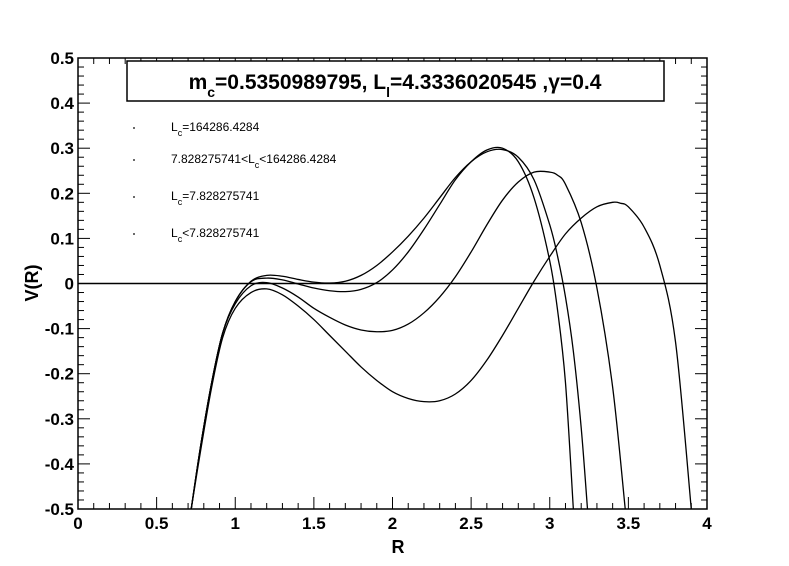 This screenshot has width=789, height=566. What do you see at coordinates (198, 82) in the screenshot?
I see `title-segment: m` at bounding box center [198, 82].